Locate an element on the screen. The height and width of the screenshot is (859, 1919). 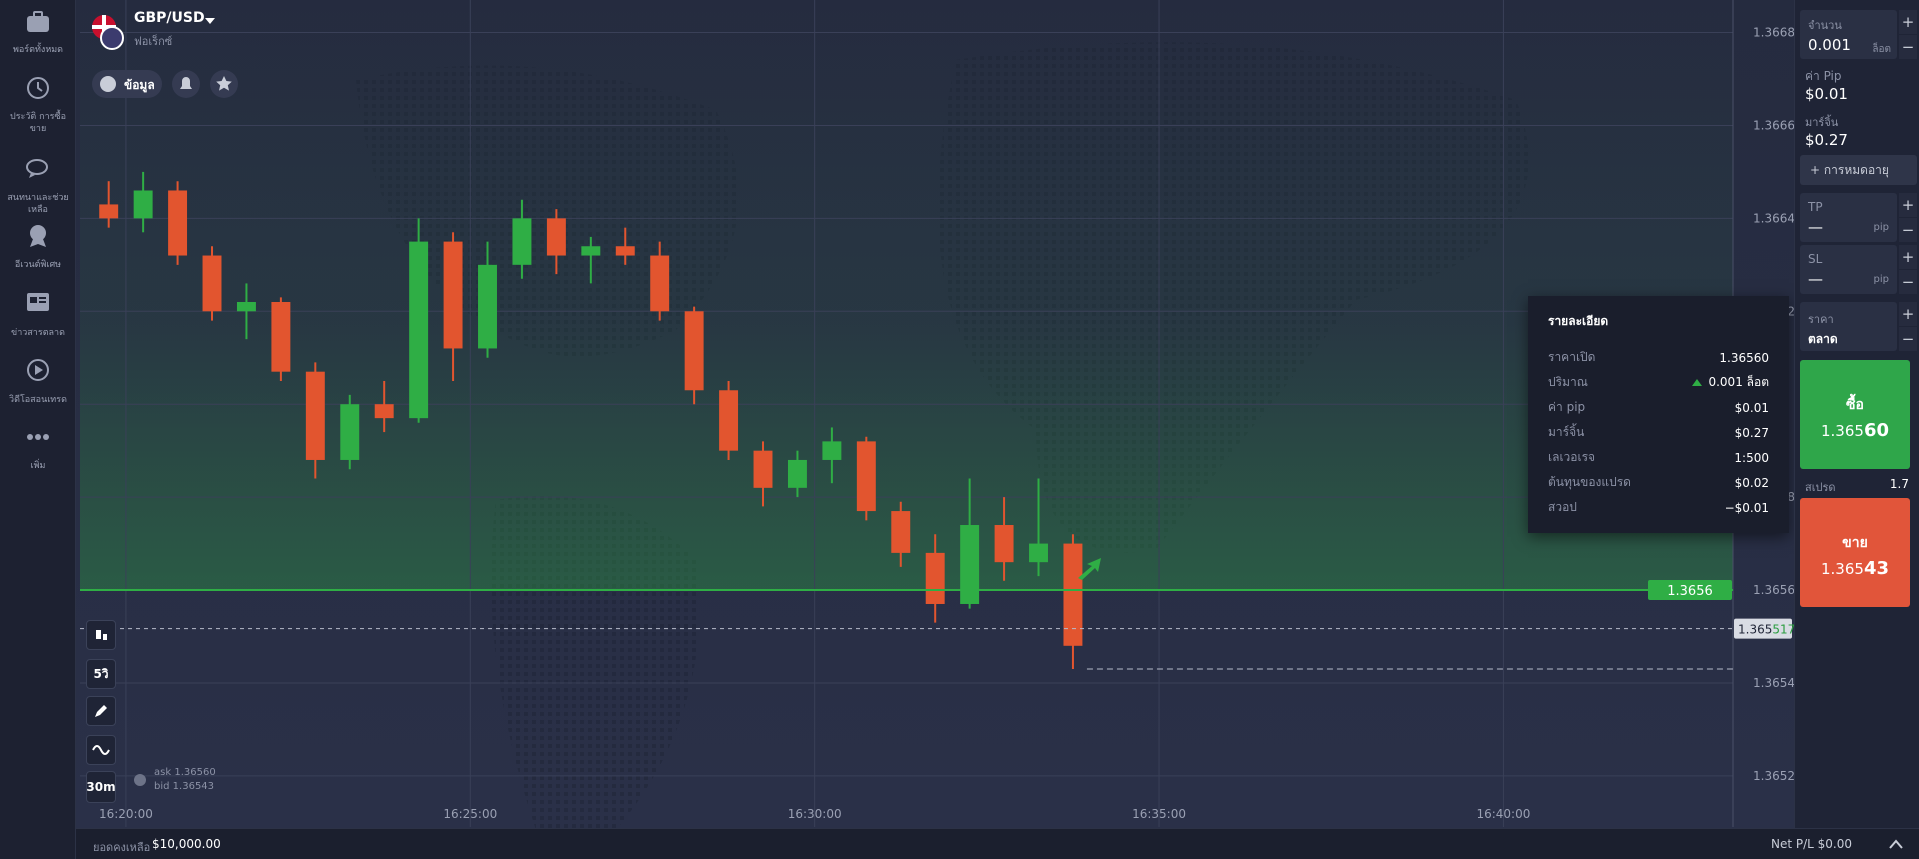
buy-price: 1.36560 is located at coordinates (1855, 430).